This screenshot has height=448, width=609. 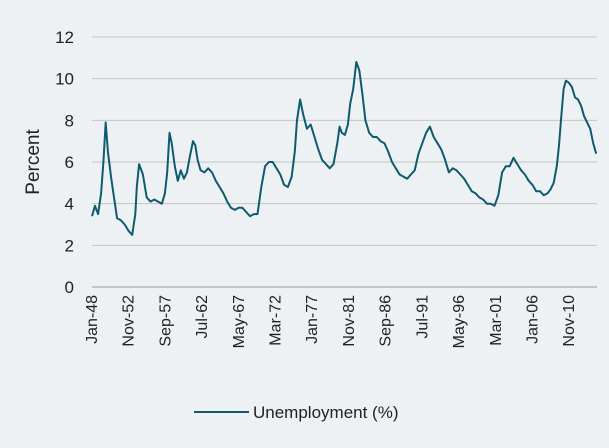 What do you see at coordinates (459, 321) in the screenshot?
I see `x-tick-label-may-96: May-96` at bounding box center [459, 321].